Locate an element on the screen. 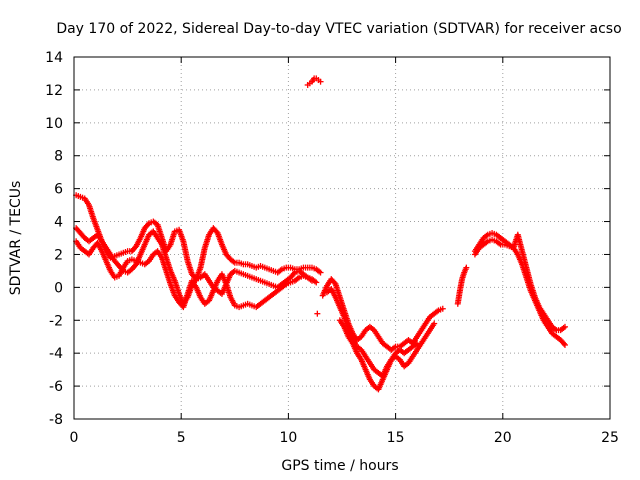 The height and width of the screenshot is (480, 640). series-trace-rise-b is located at coordinates (519, 282).